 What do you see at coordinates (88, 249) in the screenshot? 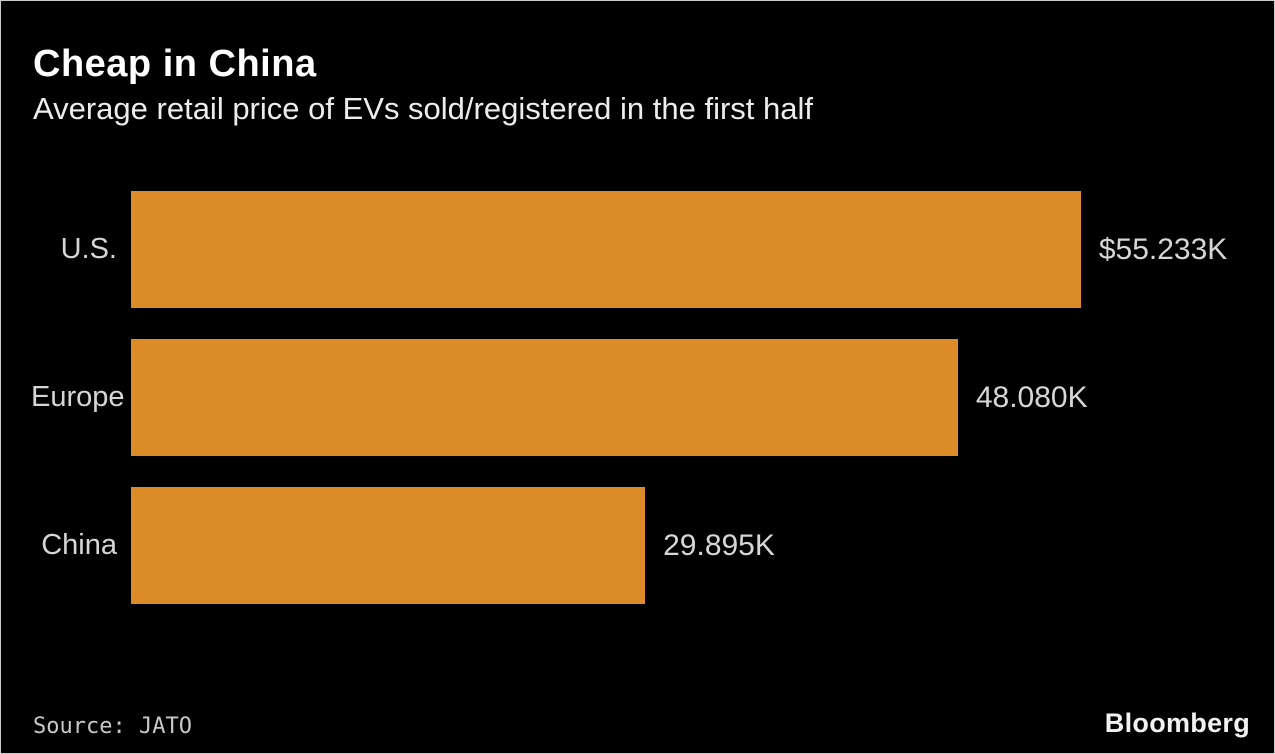
I see `category-label-us: U.S.` at bounding box center [88, 249].